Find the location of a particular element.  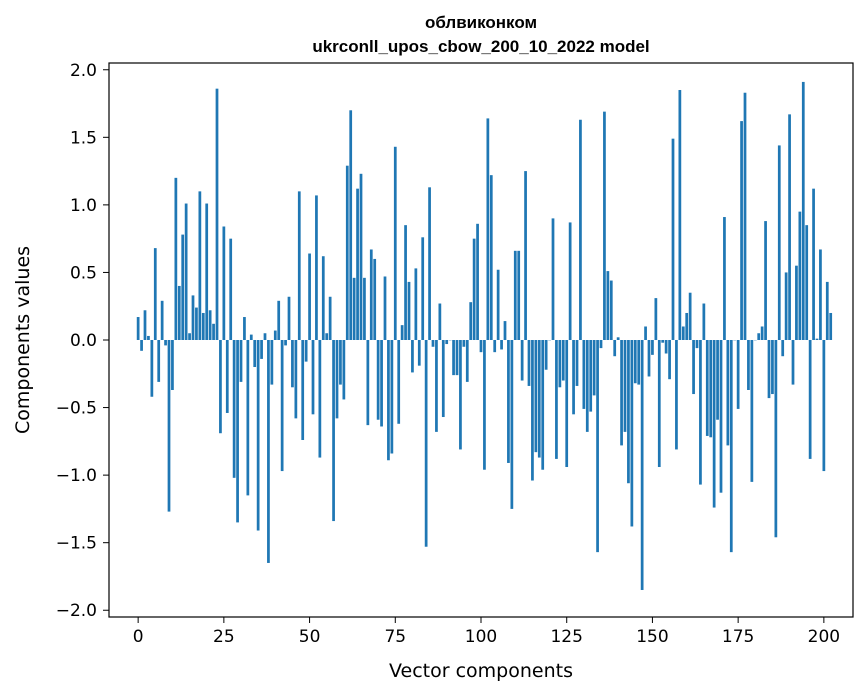

x-tick-label: 50 is located at coordinates (310, 637).